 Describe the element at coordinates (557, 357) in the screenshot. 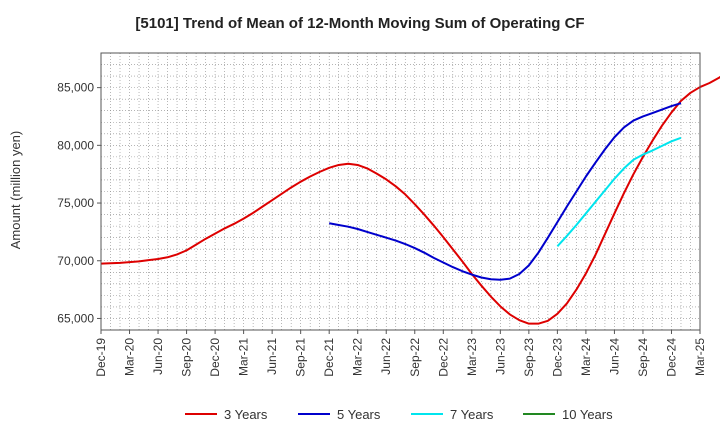

I see `x-tick-label: Dec-23` at that location.